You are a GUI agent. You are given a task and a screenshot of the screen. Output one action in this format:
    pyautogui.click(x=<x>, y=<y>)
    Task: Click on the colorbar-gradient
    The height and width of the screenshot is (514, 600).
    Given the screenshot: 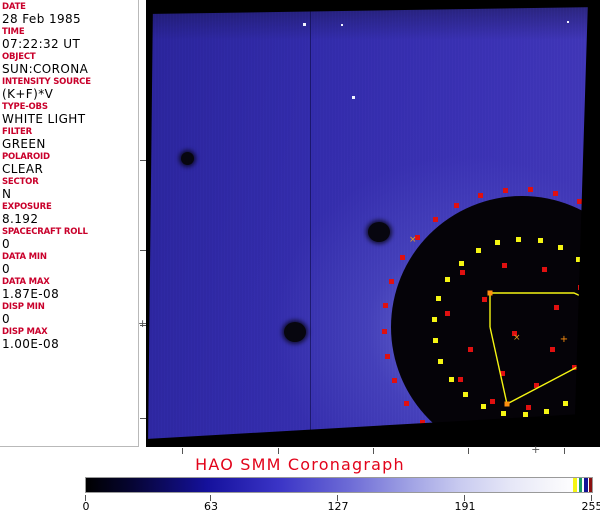 What is the action you would take?
    pyautogui.click(x=339, y=485)
    